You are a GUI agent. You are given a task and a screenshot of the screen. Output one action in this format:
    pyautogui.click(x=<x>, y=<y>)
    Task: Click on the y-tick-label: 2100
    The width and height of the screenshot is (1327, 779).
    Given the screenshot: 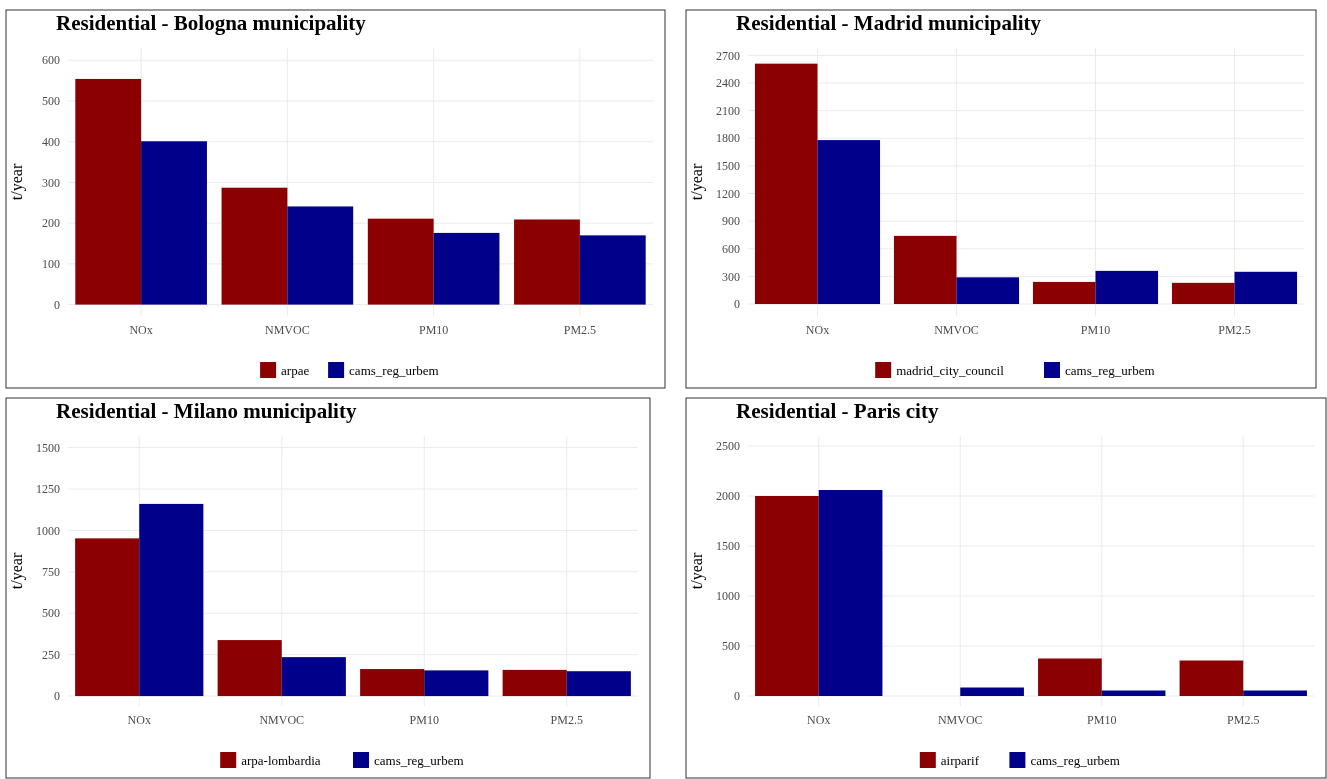 What is the action you would take?
    pyautogui.click(x=728, y=110)
    